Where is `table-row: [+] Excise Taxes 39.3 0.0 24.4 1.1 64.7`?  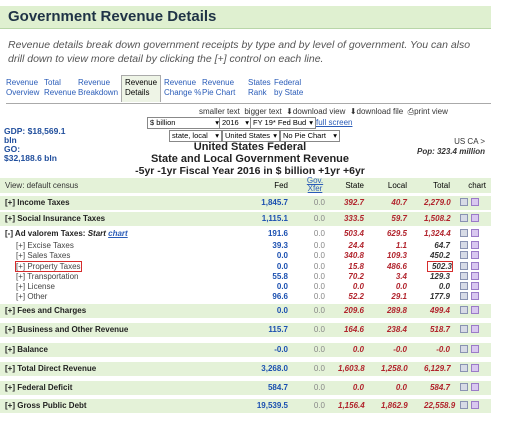
table-row: [+] Excise Taxes 39.3 0.0 24.4 1.1 64.7 is located at coordinates (245, 246).